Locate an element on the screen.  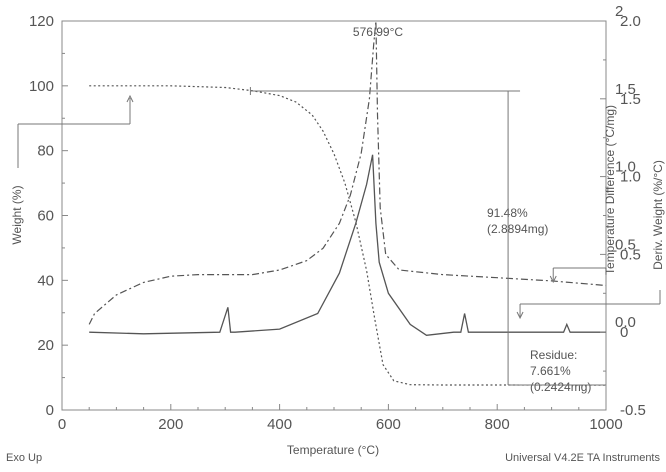
deriv-arrowhead is located at coordinates (553, 279).